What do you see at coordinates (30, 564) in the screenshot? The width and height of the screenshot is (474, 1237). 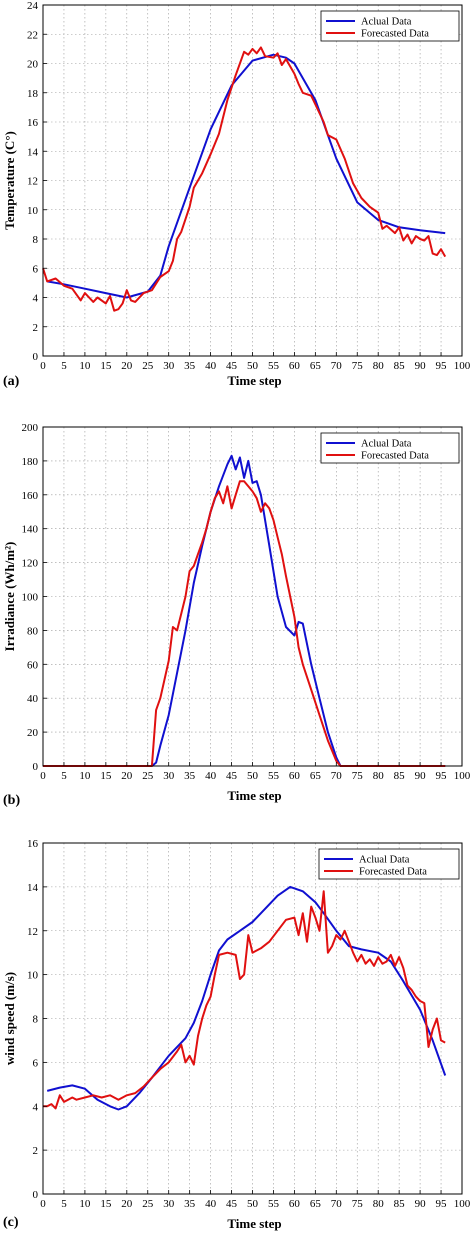 I see `y-tick-label: 120` at bounding box center [30, 564].